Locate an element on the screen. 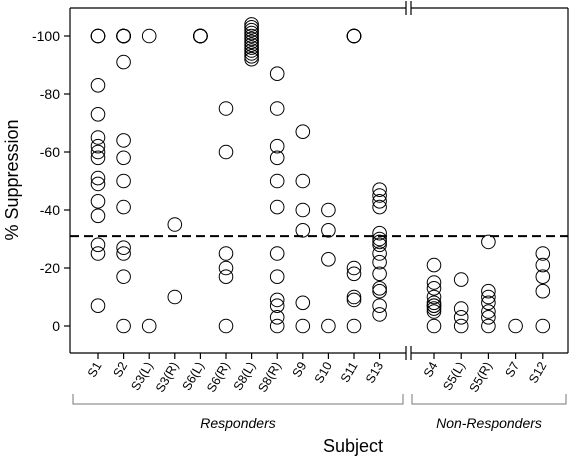 The width and height of the screenshot is (570, 458). x-tick-label: S3(L) is located at coordinates (141, 376).